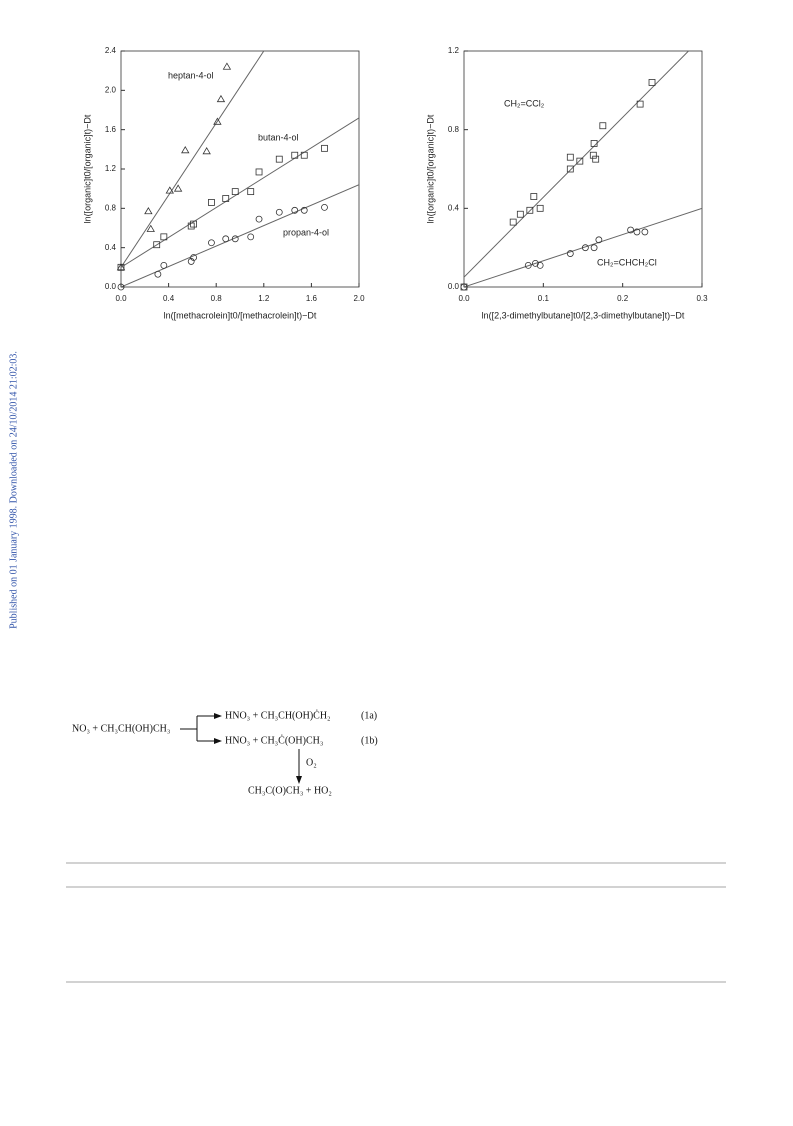  I want to click on eq-label: (1a), so click(369, 715).